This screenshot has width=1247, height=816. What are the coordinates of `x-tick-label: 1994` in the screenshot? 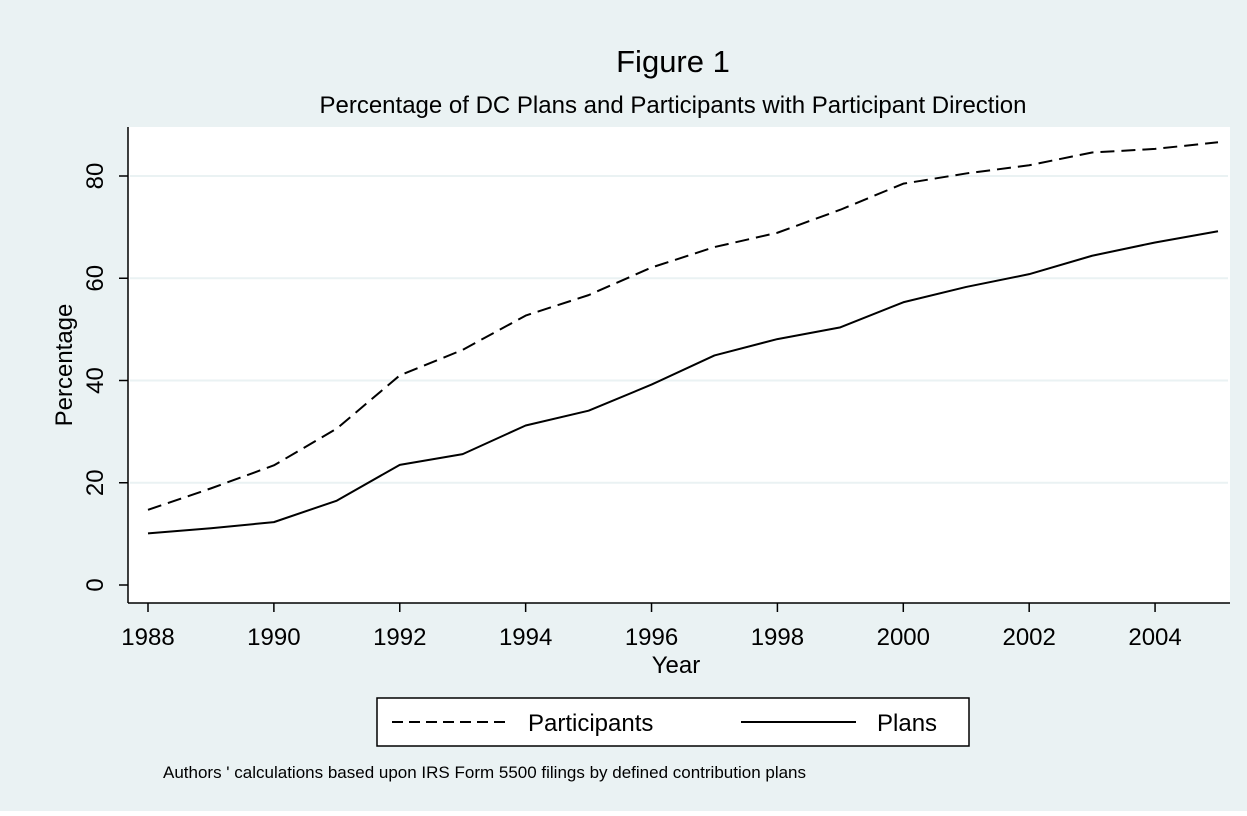 It's located at (525, 637).